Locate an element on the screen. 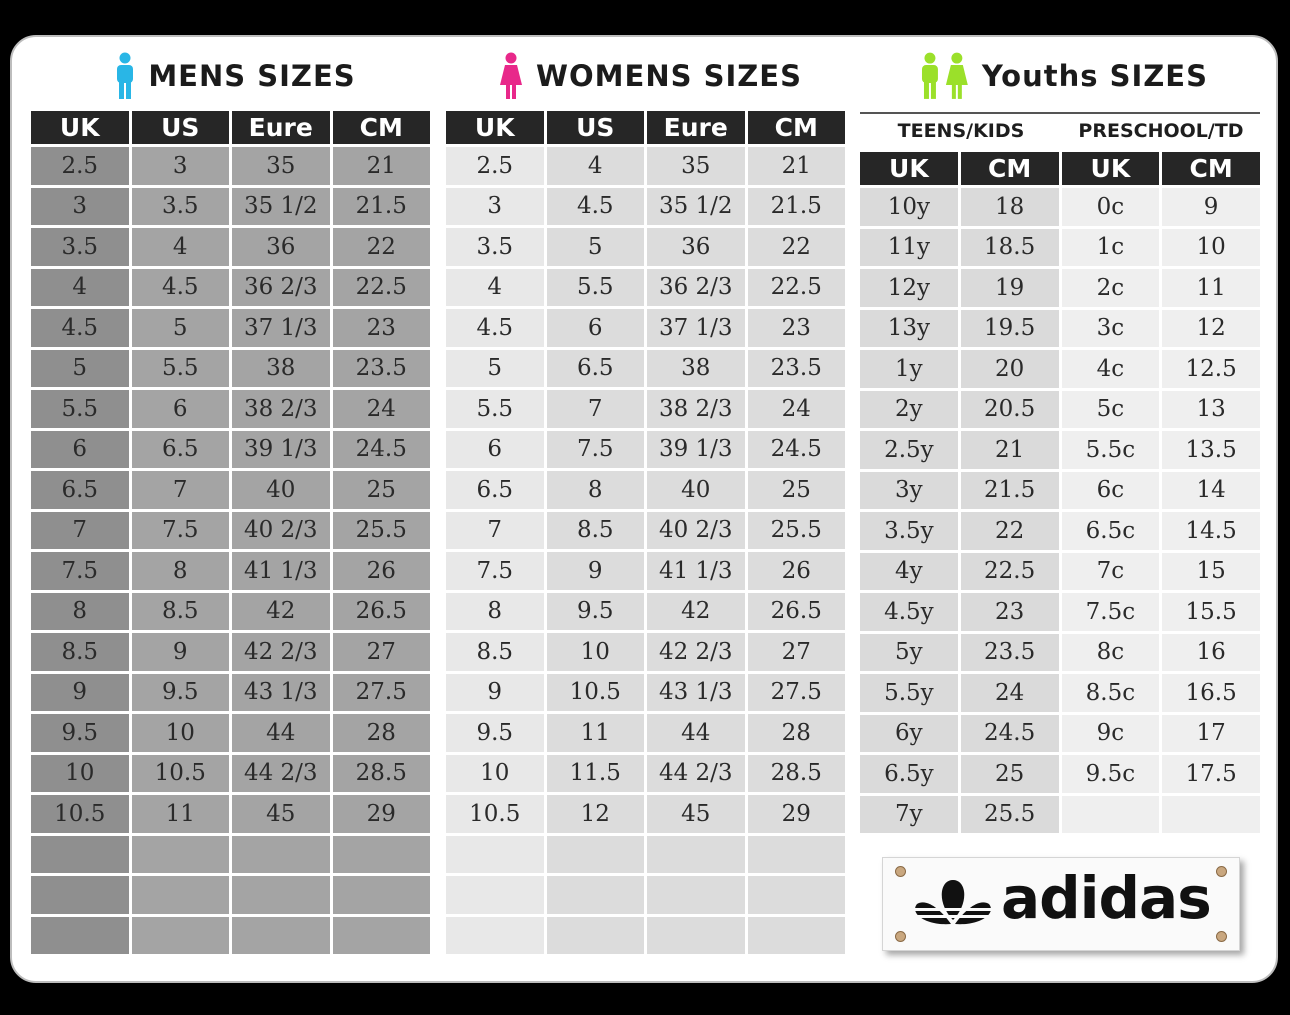 The image size is (1290, 1015). womens-size-cell: 37 1/3 is located at coordinates (696, 328).